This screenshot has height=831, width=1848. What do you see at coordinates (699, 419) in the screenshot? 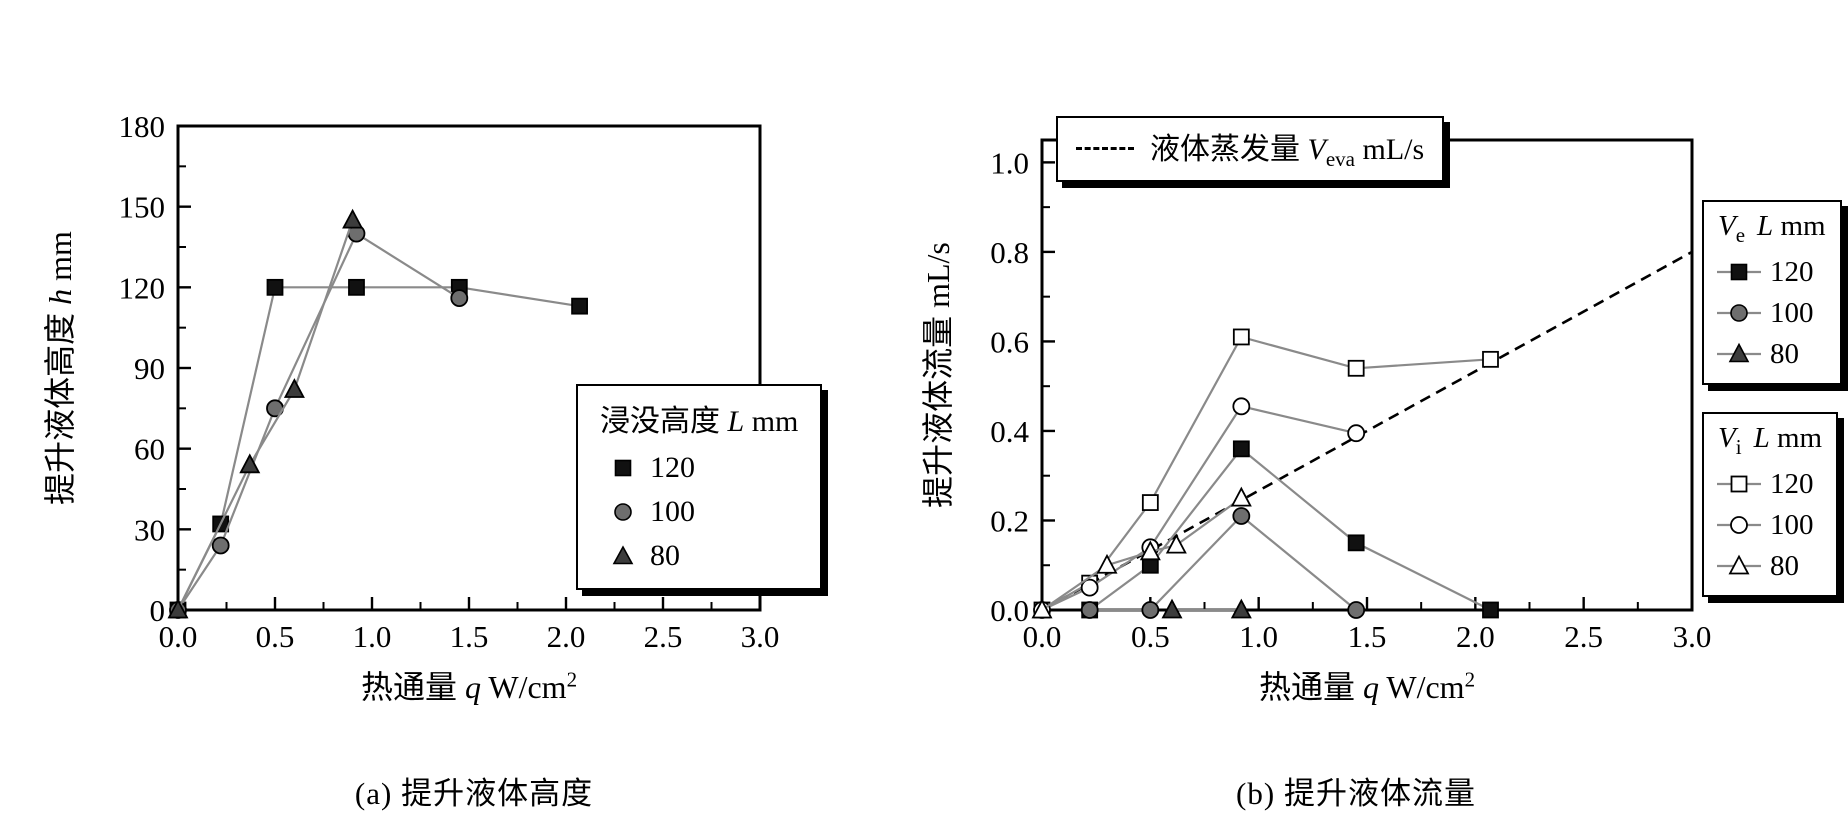
I see `chart-a-legend-title: 浸没高度 L mm` at bounding box center [699, 419].